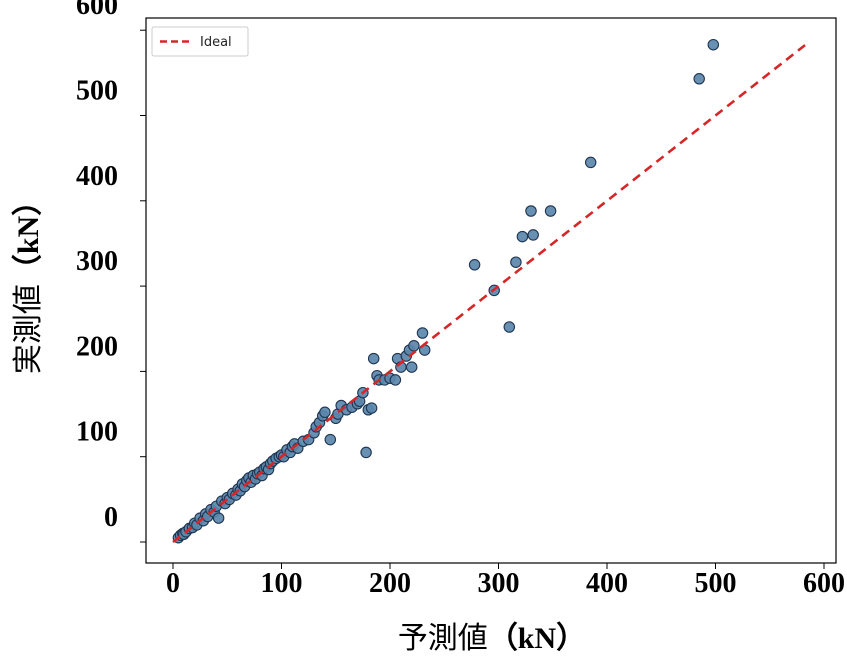  What do you see at coordinates (97, 10) in the screenshot?
I see `y-tick-label: 600` at bounding box center [97, 10].